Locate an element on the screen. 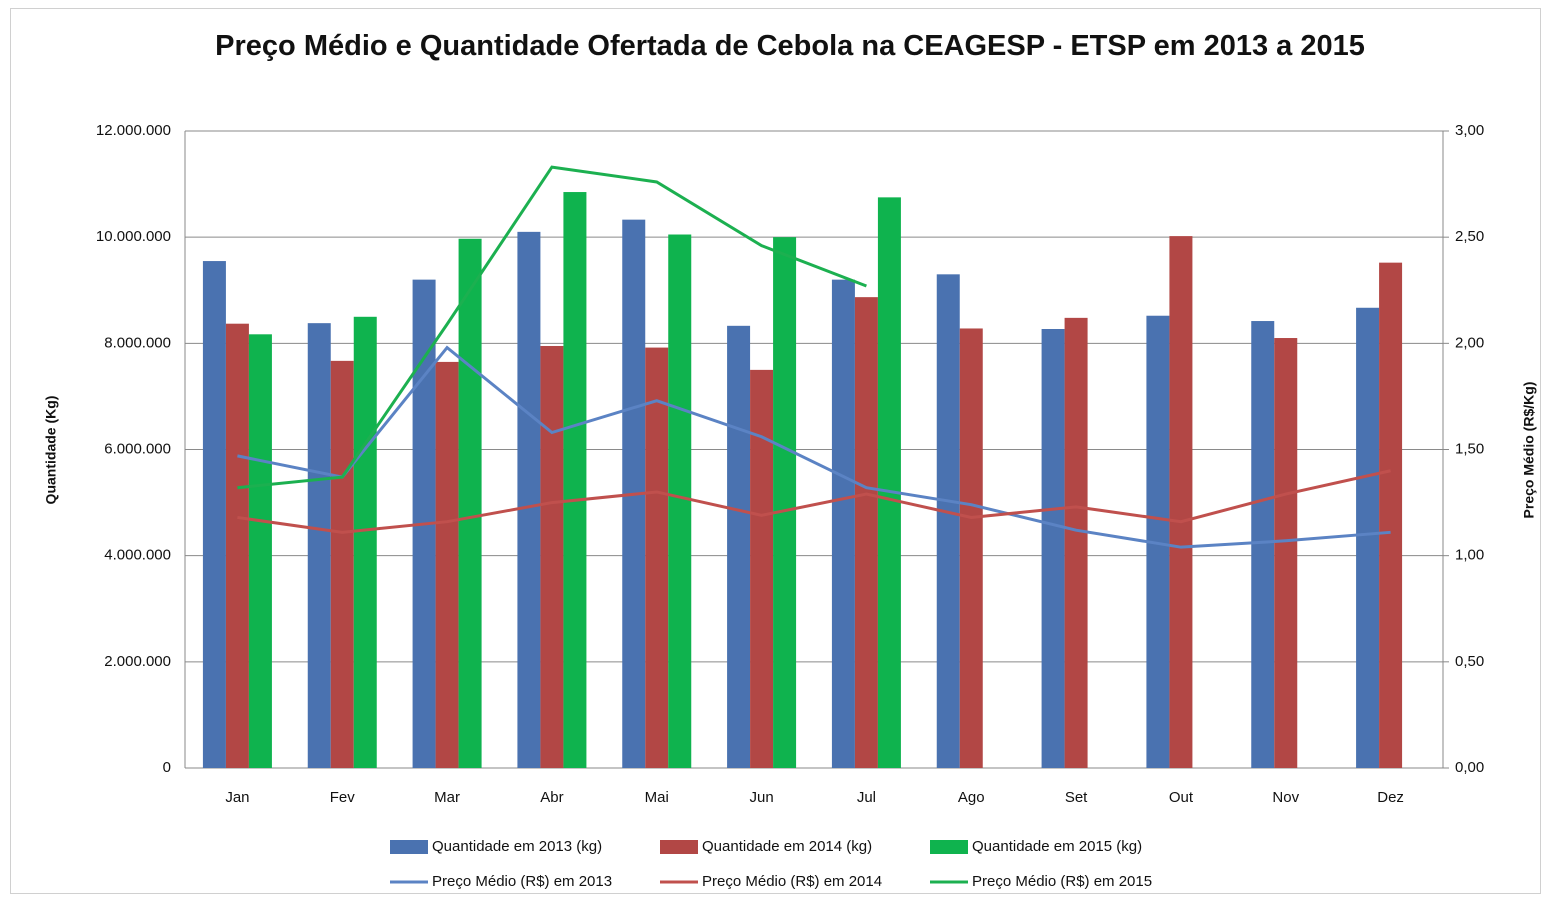 The height and width of the screenshot is (904, 1553). y2-tick-label: 1,00 is located at coordinates (1469, 555).